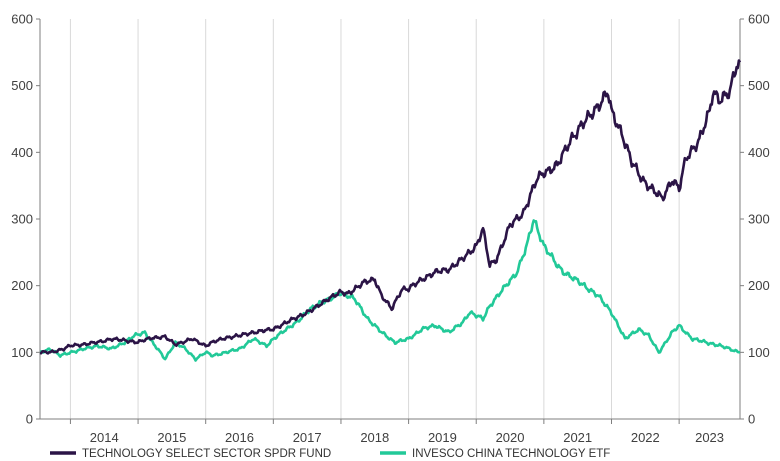 This screenshot has width=780, height=461. What do you see at coordinates (22, 85) in the screenshot?
I see `y-tick-label-left-500: 500` at bounding box center [22, 85].